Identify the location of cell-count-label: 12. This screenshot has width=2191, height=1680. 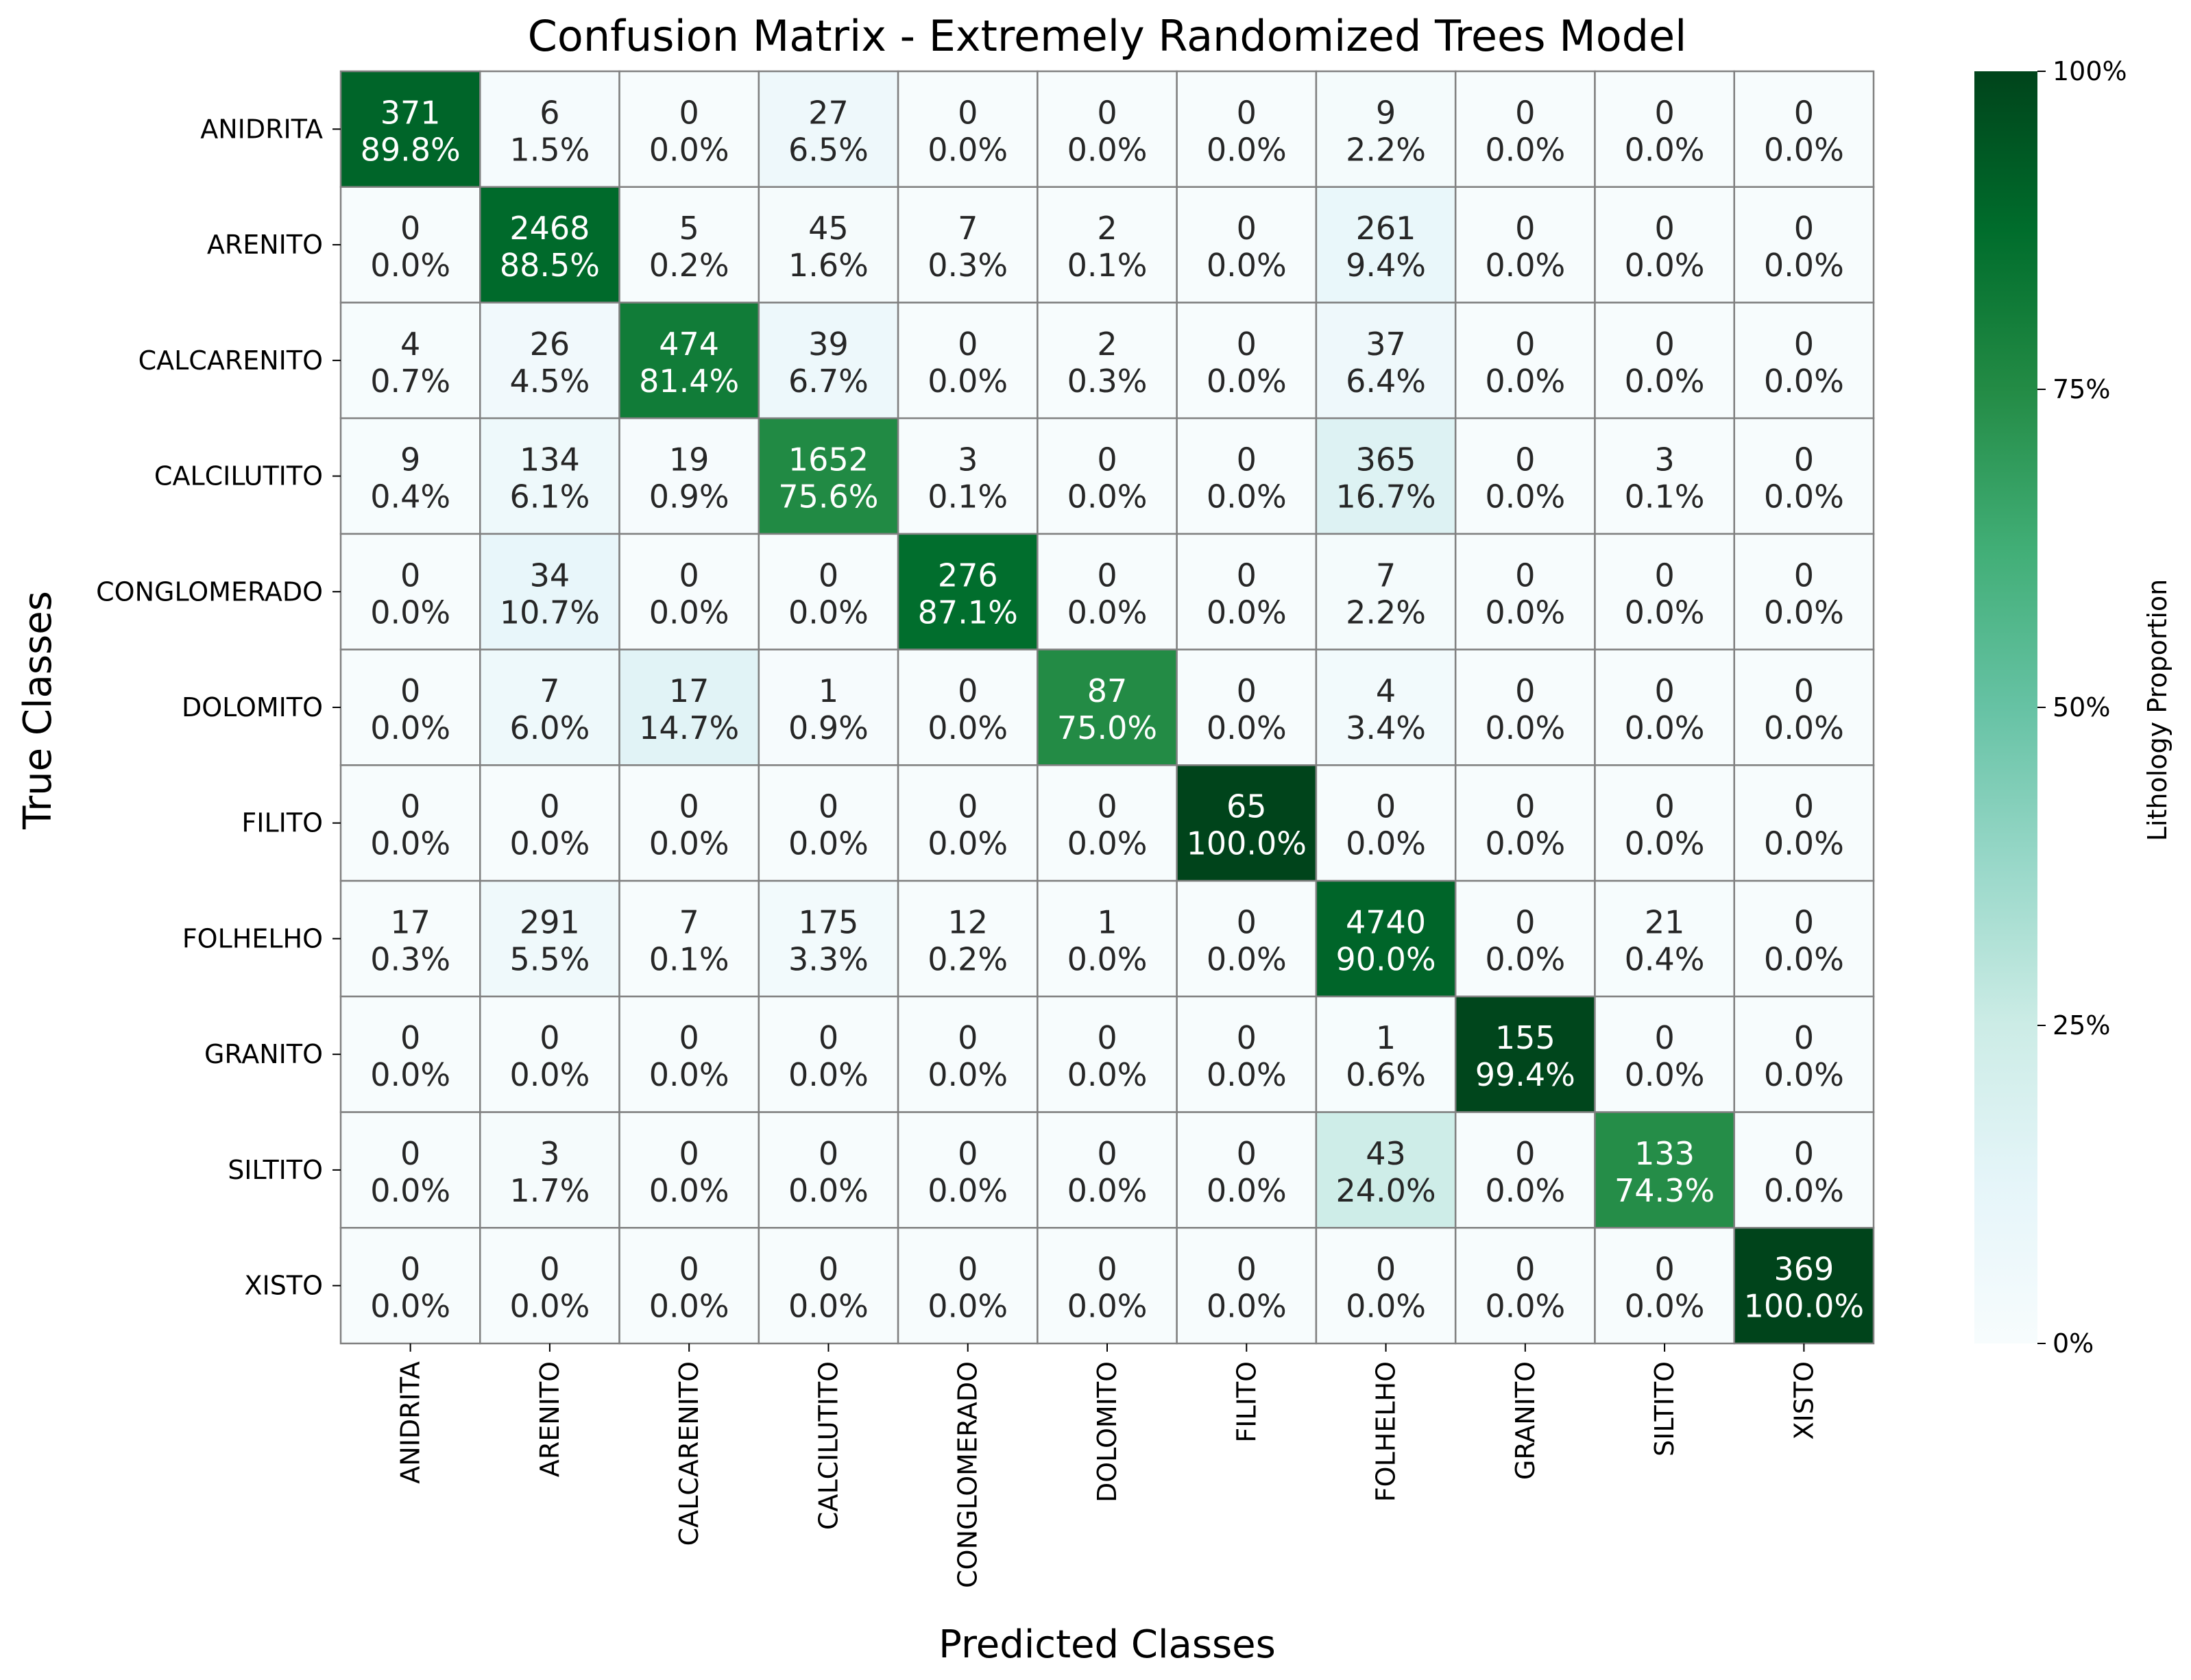
(967, 921).